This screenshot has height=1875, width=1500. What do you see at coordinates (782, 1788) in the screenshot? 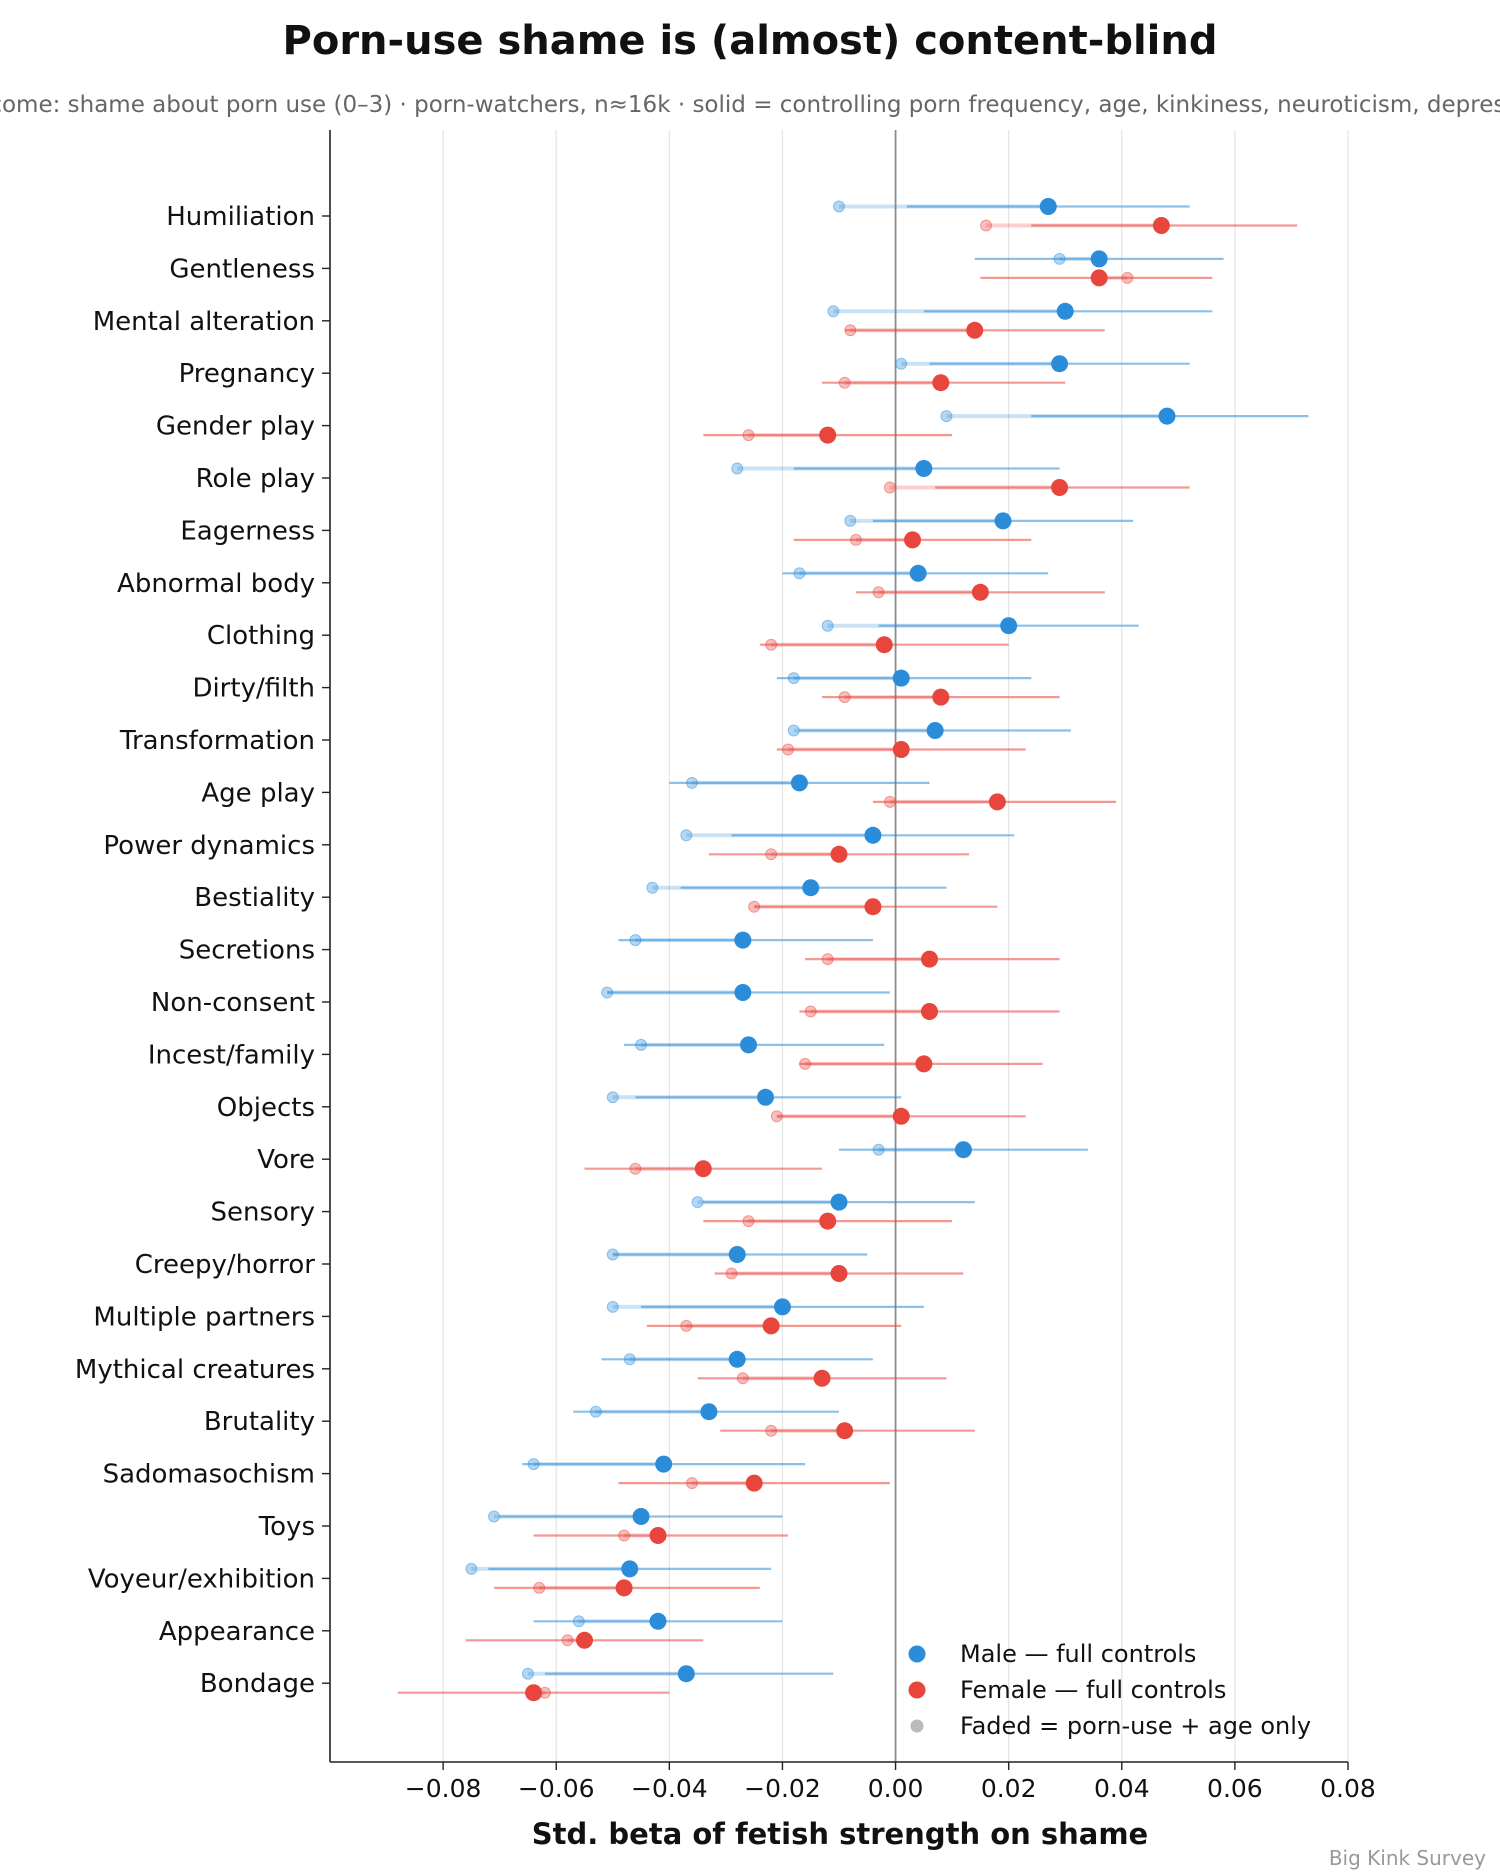
I see `x-tick-label: −0.02` at bounding box center [782, 1788].